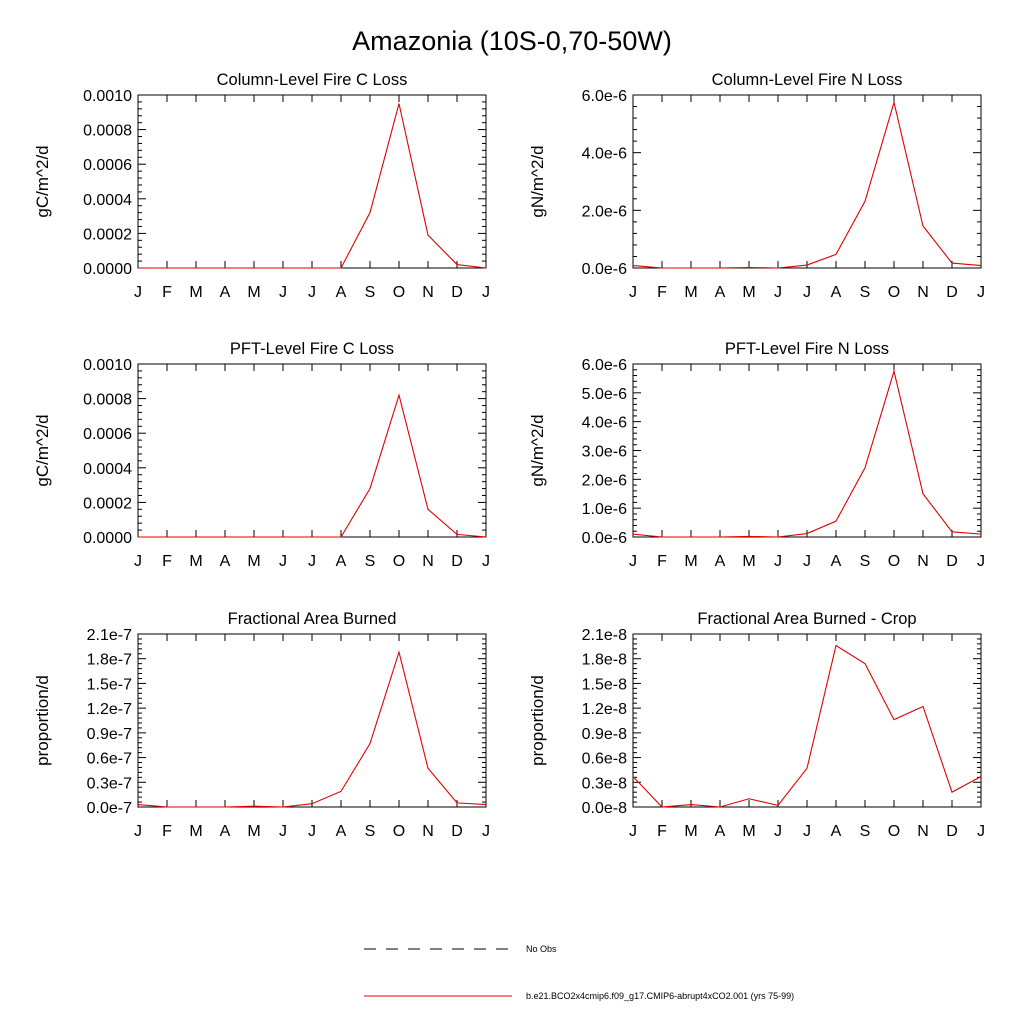 The height and width of the screenshot is (1024, 1024). I want to click on y-tick-label: 0.0000, so click(107, 538).